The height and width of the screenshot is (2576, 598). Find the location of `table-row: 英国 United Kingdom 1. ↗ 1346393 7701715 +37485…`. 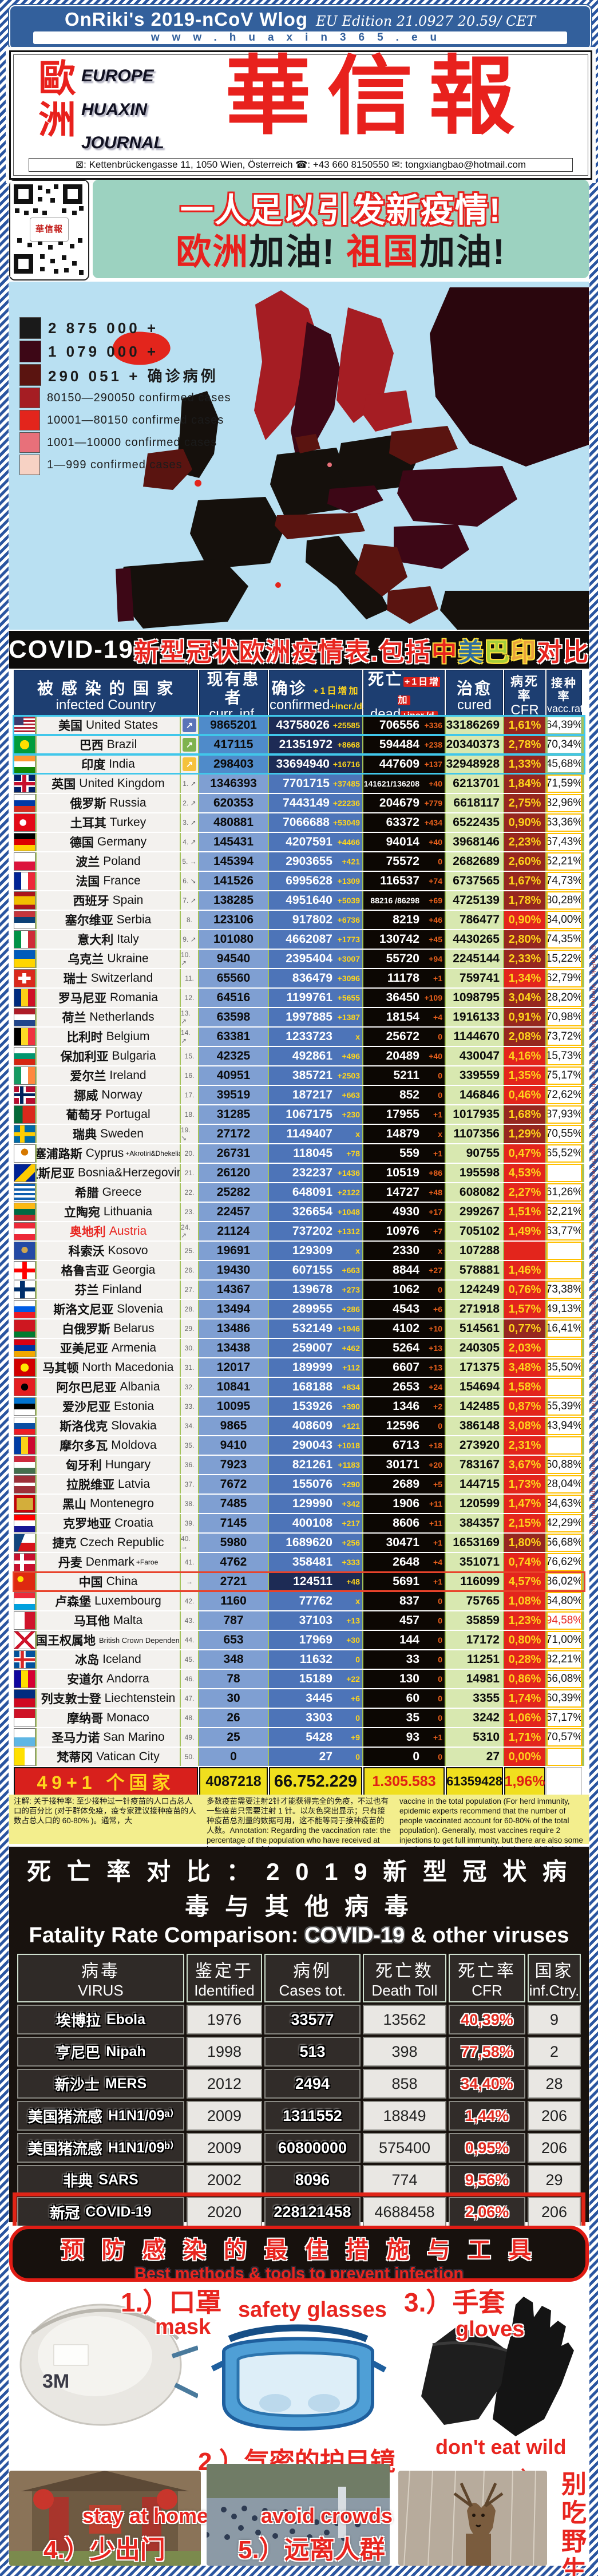

table-row: 英国 United Kingdom 1. ↗ 1346393 7701715 +37485… is located at coordinates (299, 784).